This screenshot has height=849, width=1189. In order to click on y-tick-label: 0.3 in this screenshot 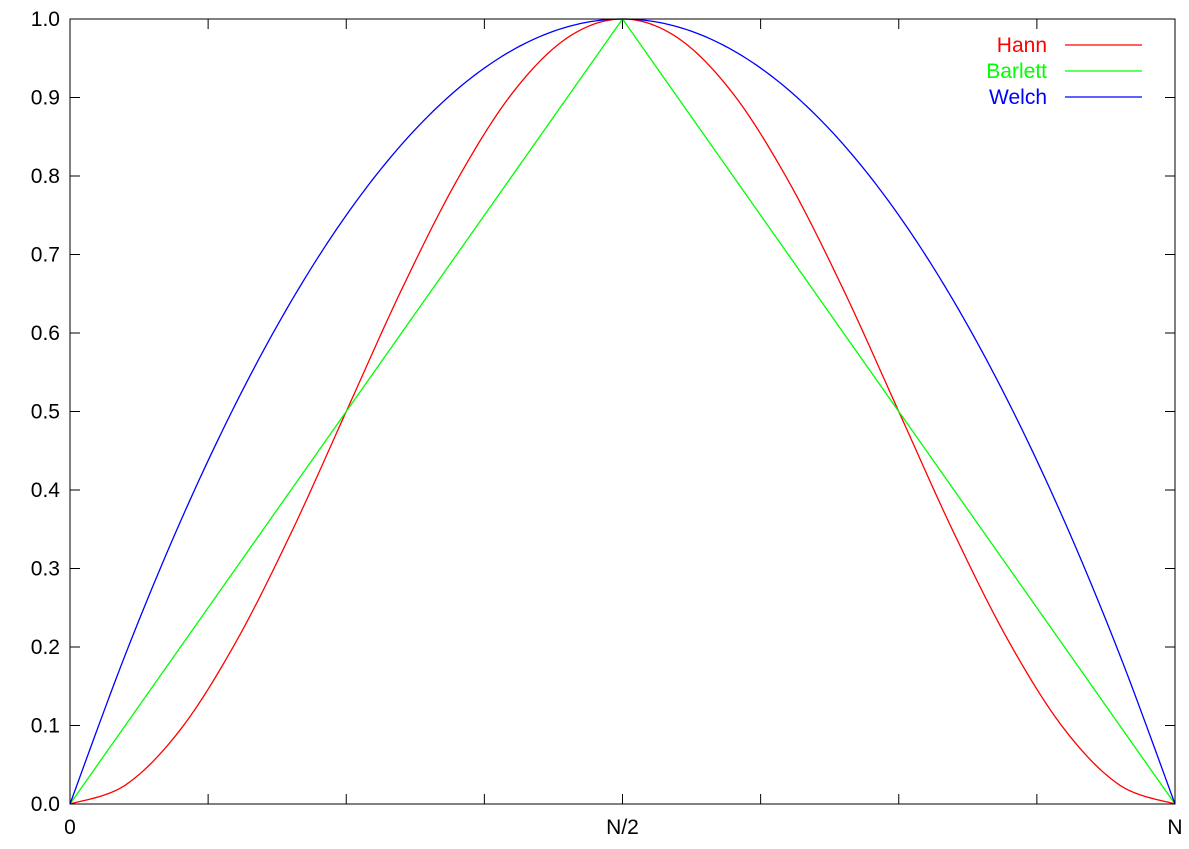, I will do `click(45, 569)`.